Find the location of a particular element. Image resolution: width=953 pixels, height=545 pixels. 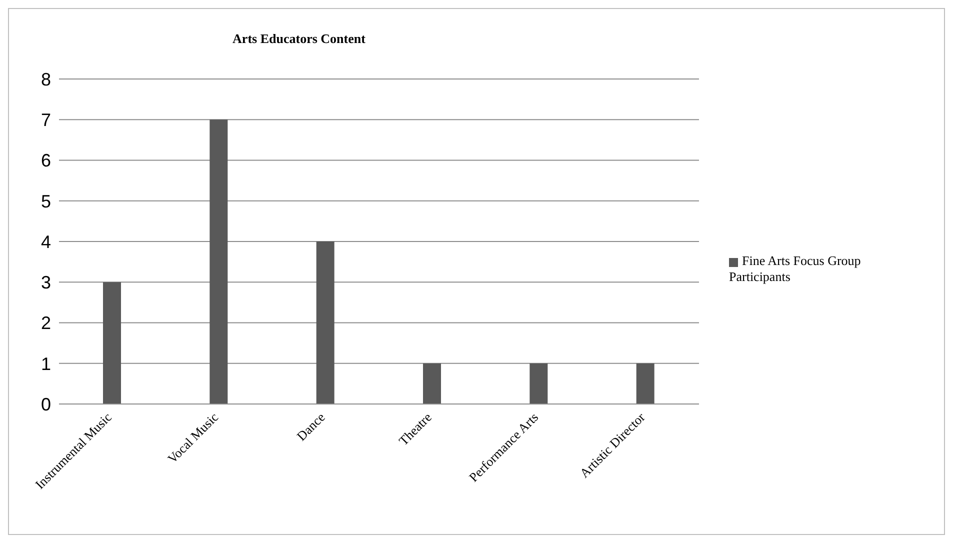

y-tick-label: 0 is located at coordinates (45, 404).